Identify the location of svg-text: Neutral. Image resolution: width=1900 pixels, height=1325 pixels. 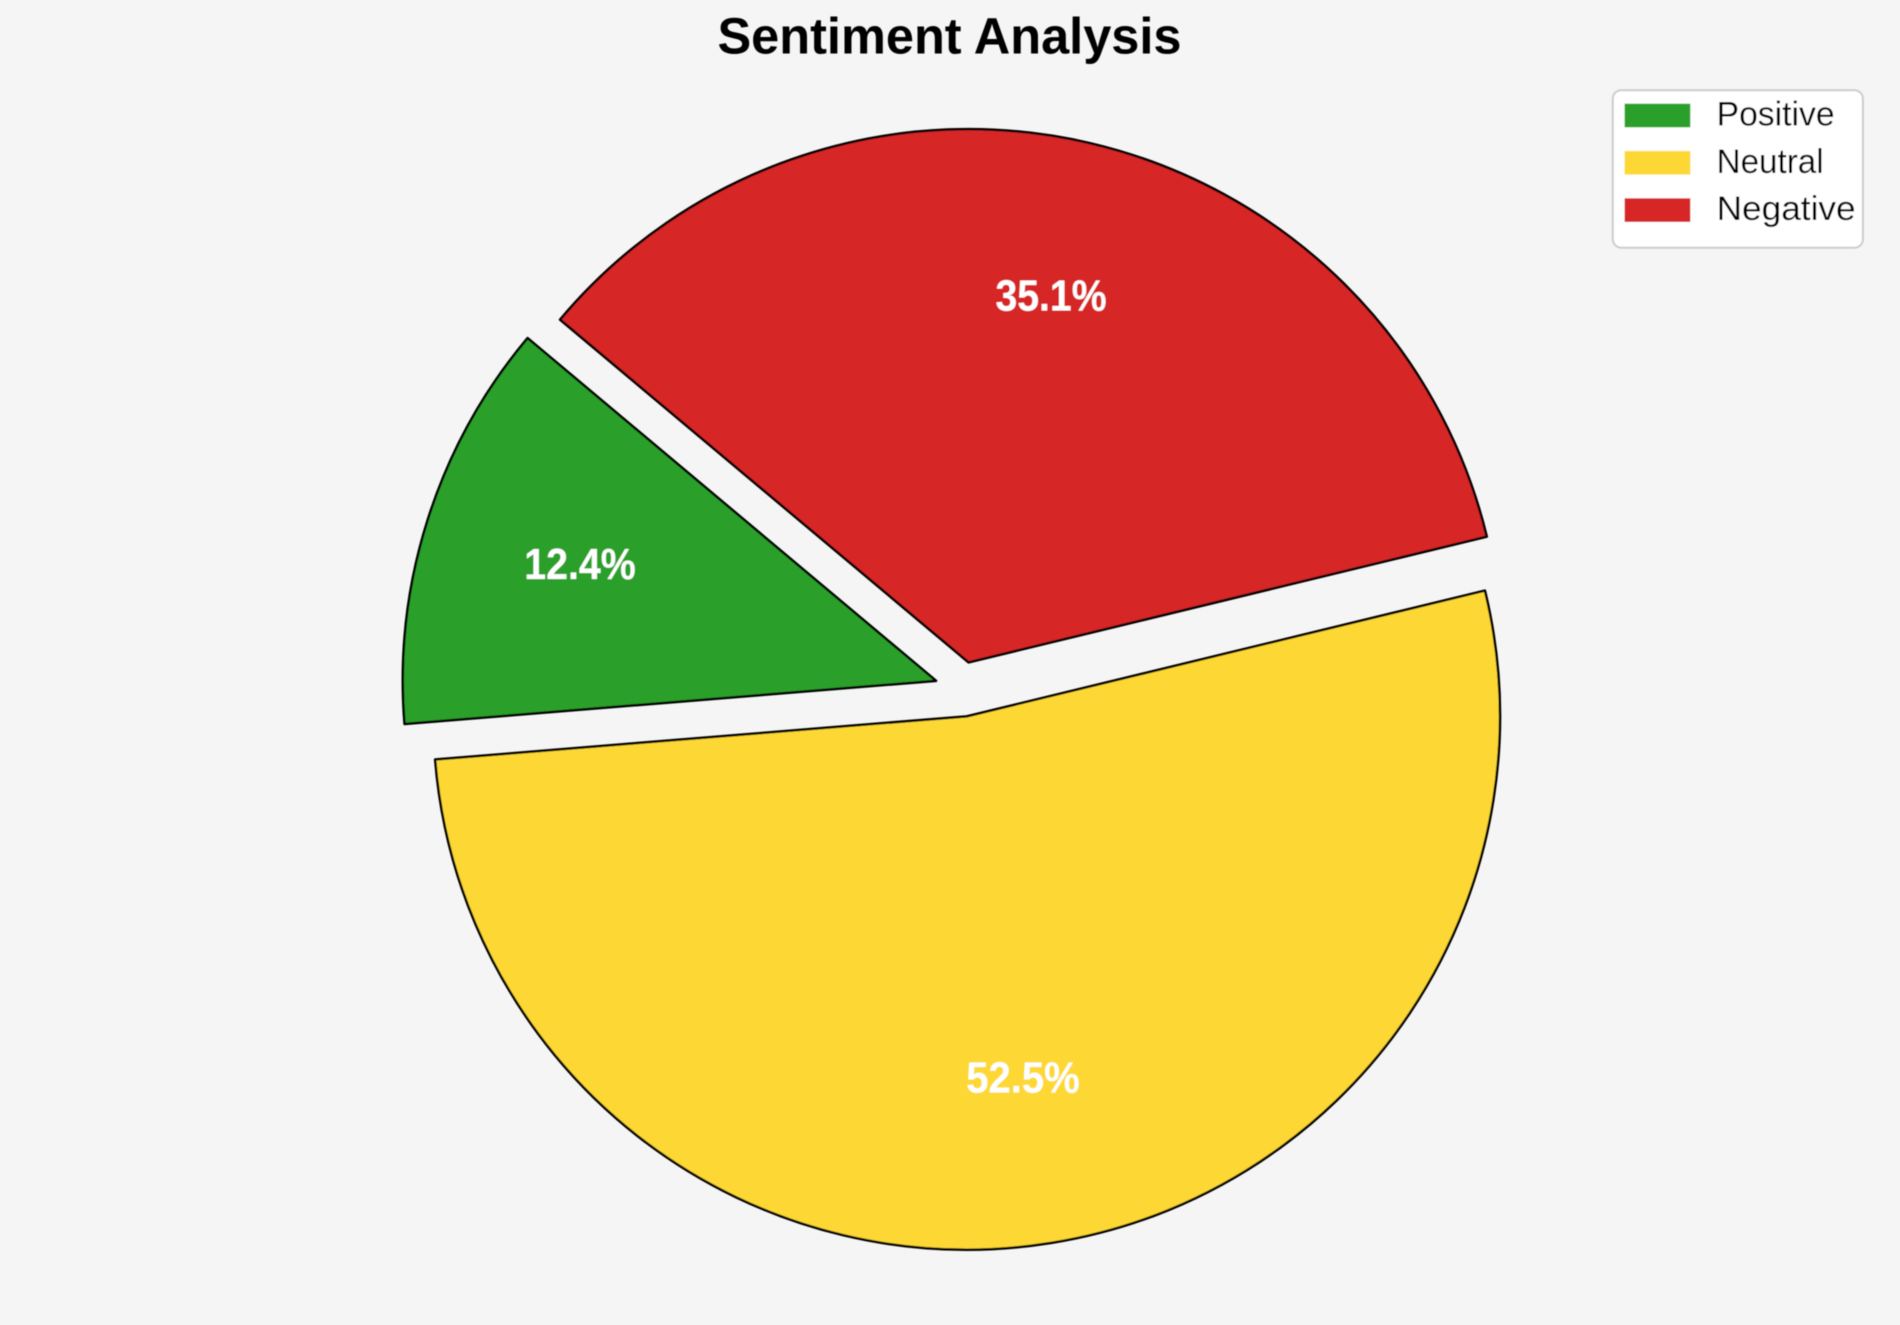
(1770, 162).